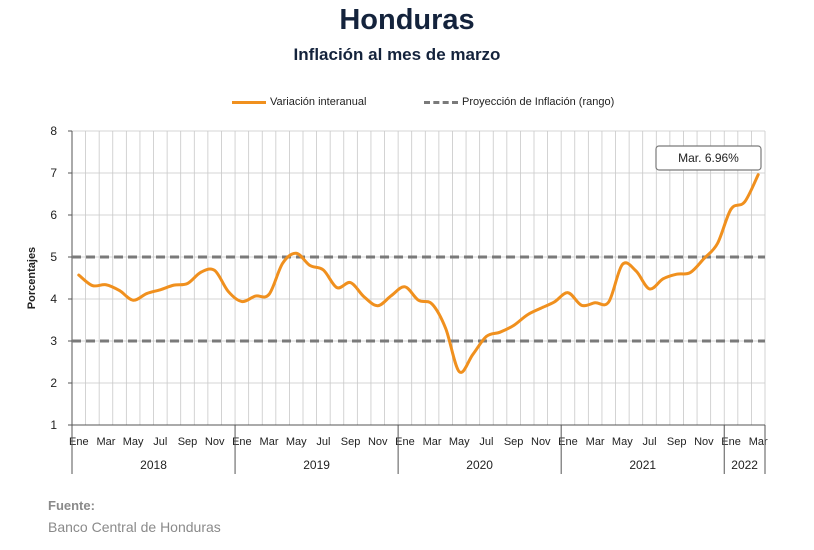 The image size is (814, 550). I want to click on y-axis-title: Porcentajes, so click(32, 278).